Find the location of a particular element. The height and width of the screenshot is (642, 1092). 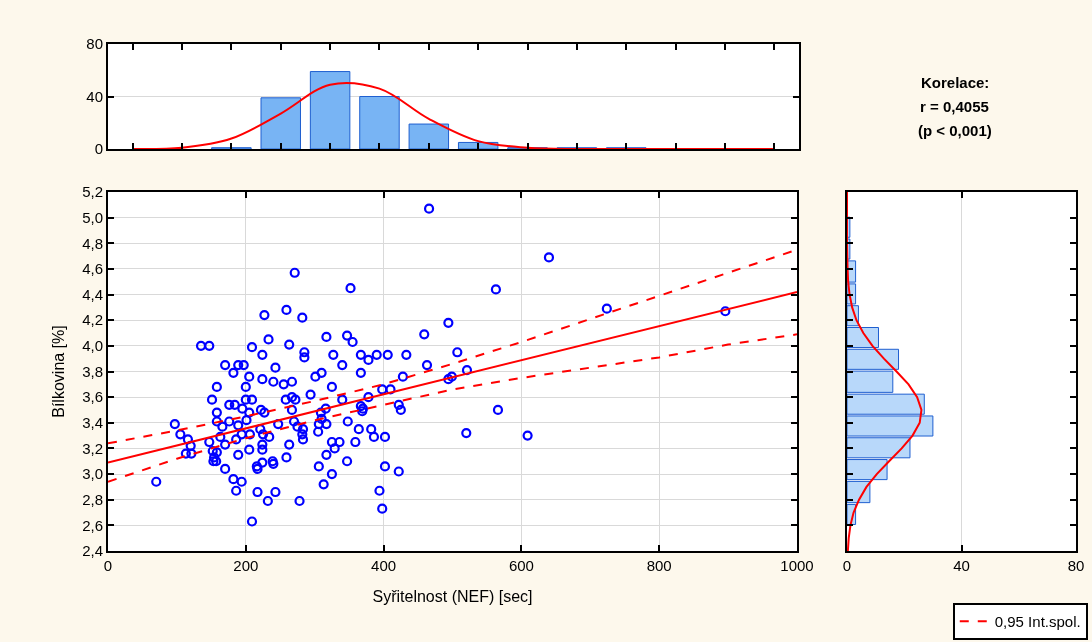

y-tick-label: 2,8 is located at coordinates (92, 499).